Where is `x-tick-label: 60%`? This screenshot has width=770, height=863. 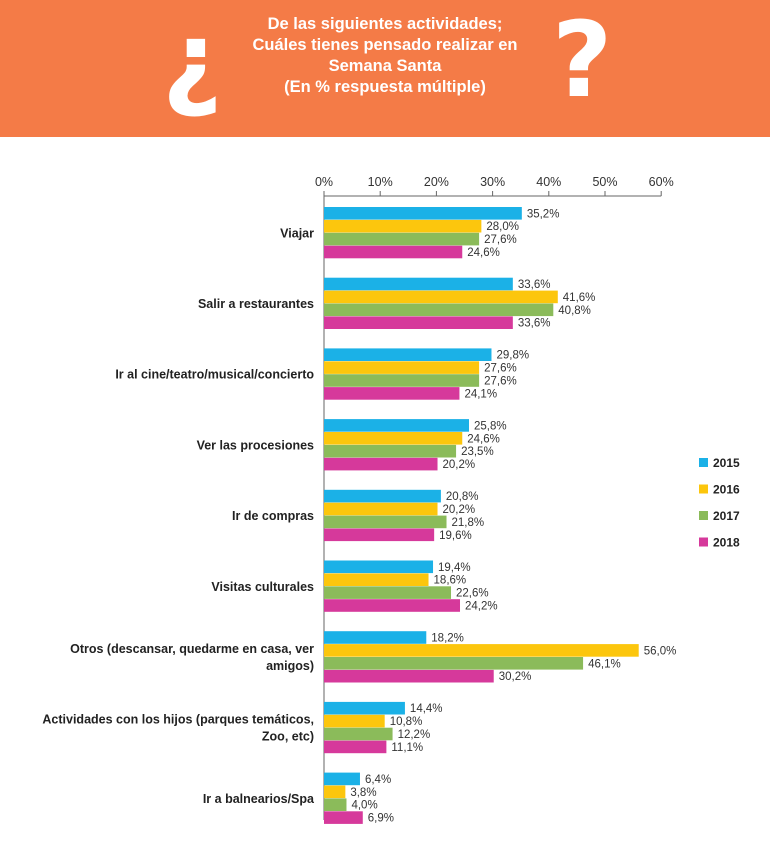
x-tick-label: 60% is located at coordinates (661, 182).